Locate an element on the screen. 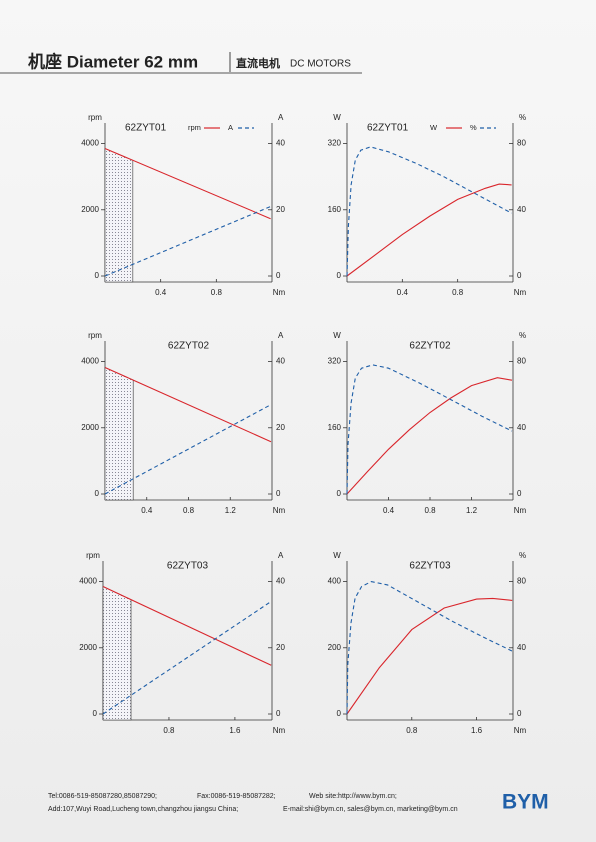  footer-tel: Tel:0086-519-85087280,85087290; is located at coordinates (102, 796).